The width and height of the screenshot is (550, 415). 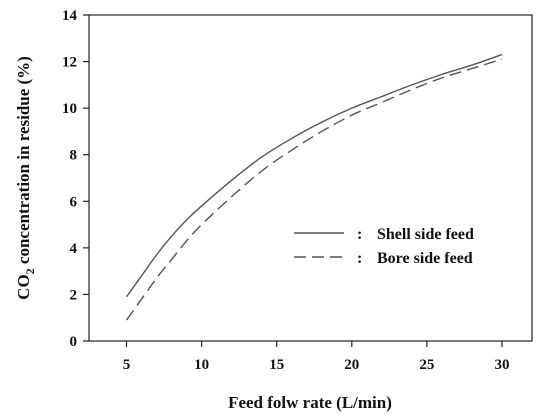 What do you see at coordinates (276, 365) in the screenshot?
I see `x-tick-label: 15` at bounding box center [276, 365].